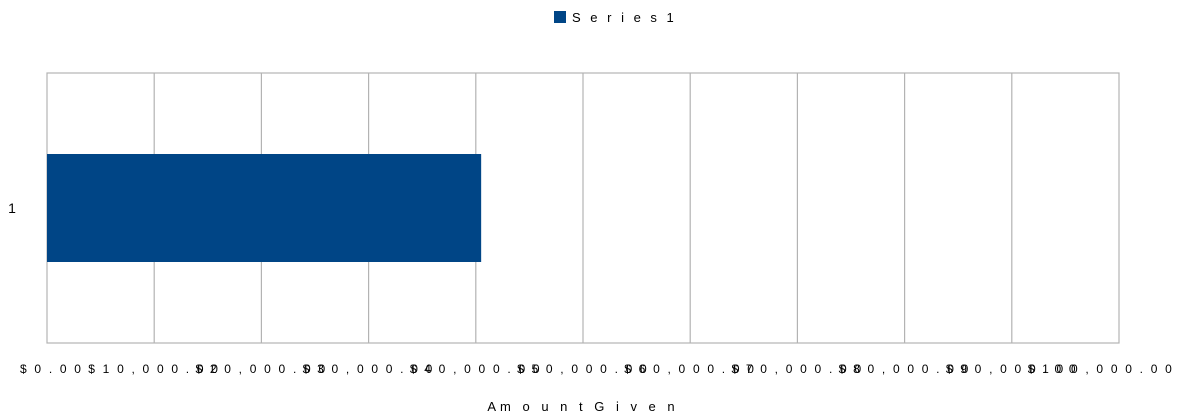  I want to click on bars, so click(264, 208).